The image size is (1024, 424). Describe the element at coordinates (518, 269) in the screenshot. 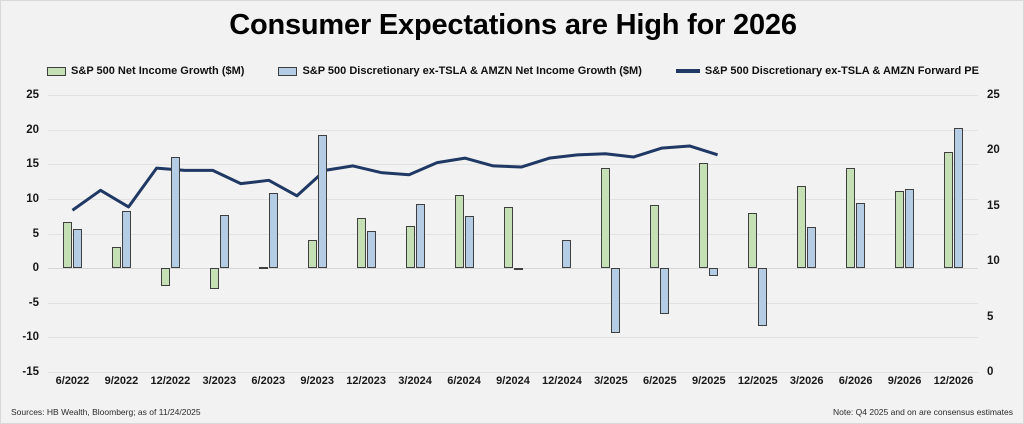

I see `bar-discretionary-net-income-growth-9/2024` at that location.